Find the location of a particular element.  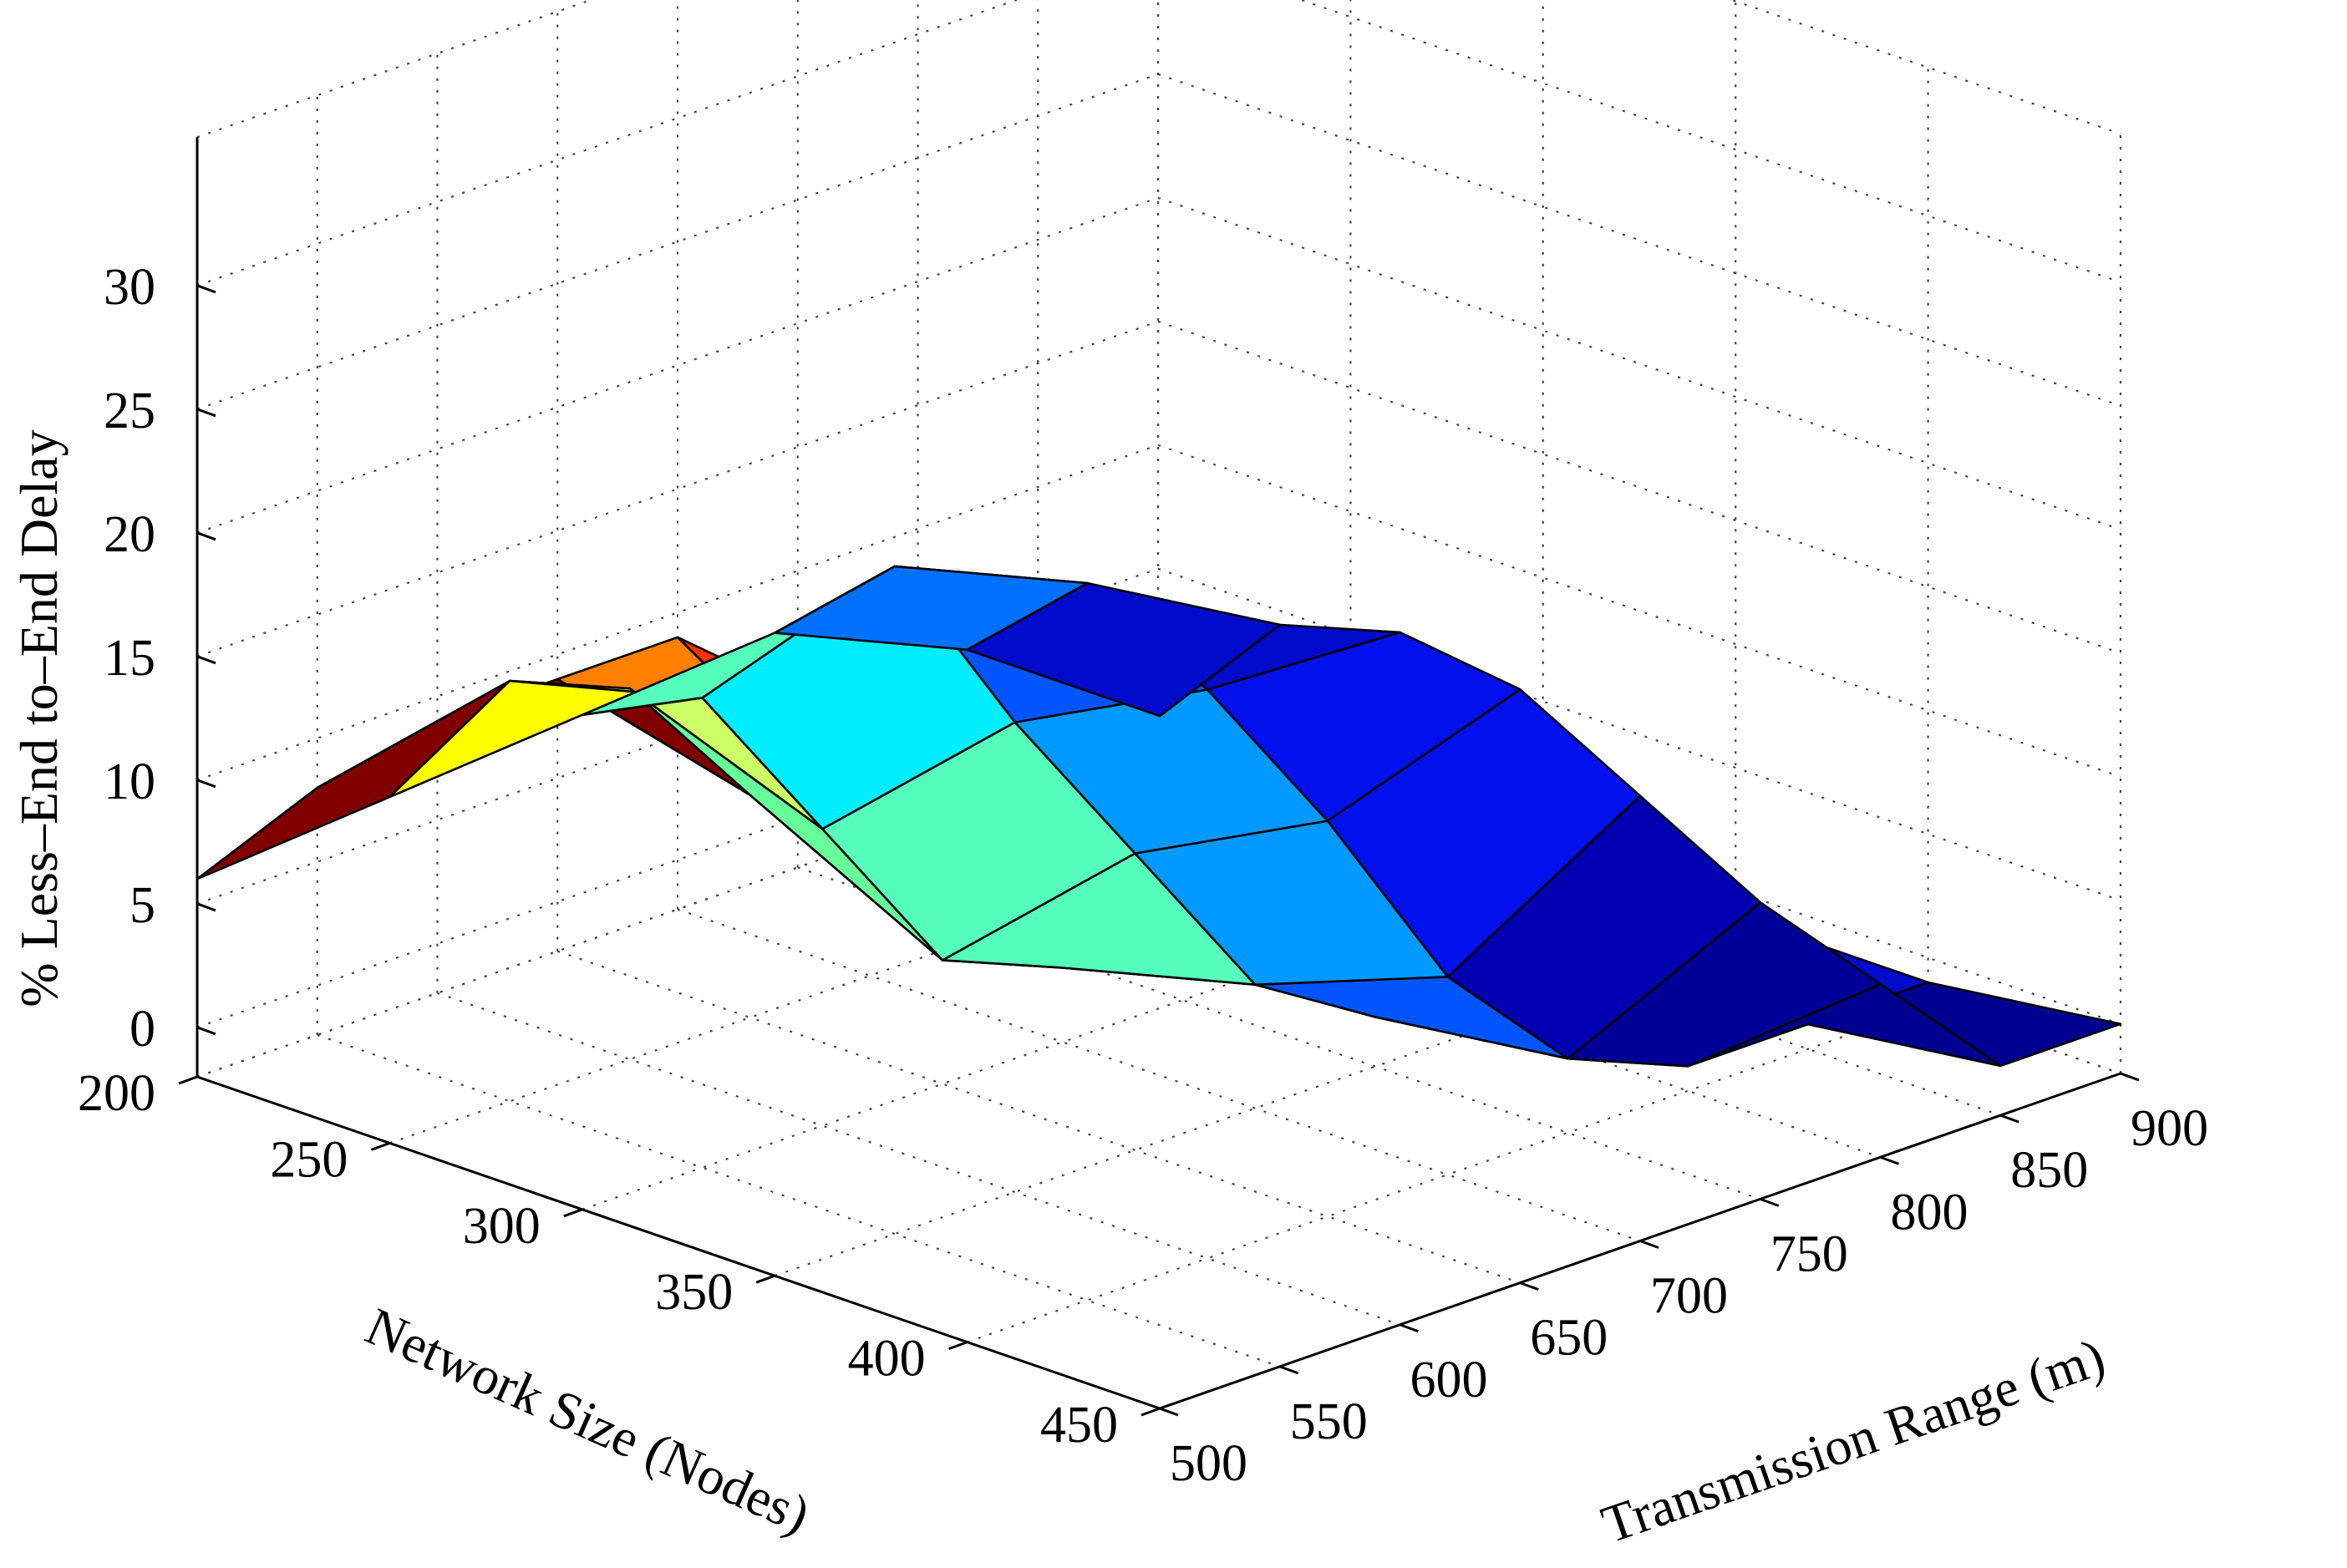

x-tick-label: 450 is located at coordinates (1079, 1425).